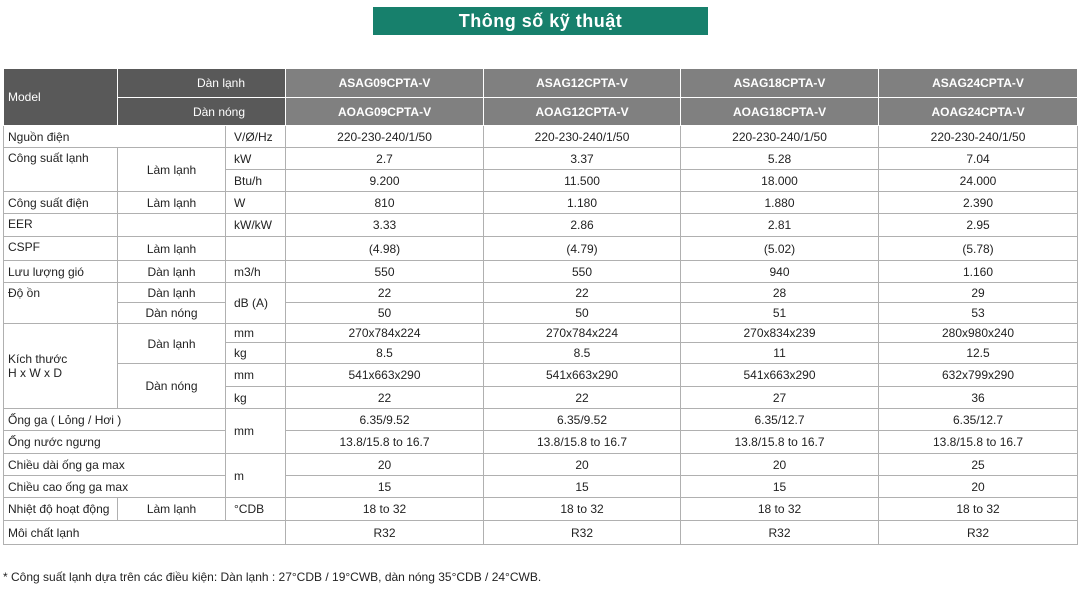 The width and height of the screenshot is (1080, 592). I want to click on value-cell: 6.35/12.7, so click(780, 419).